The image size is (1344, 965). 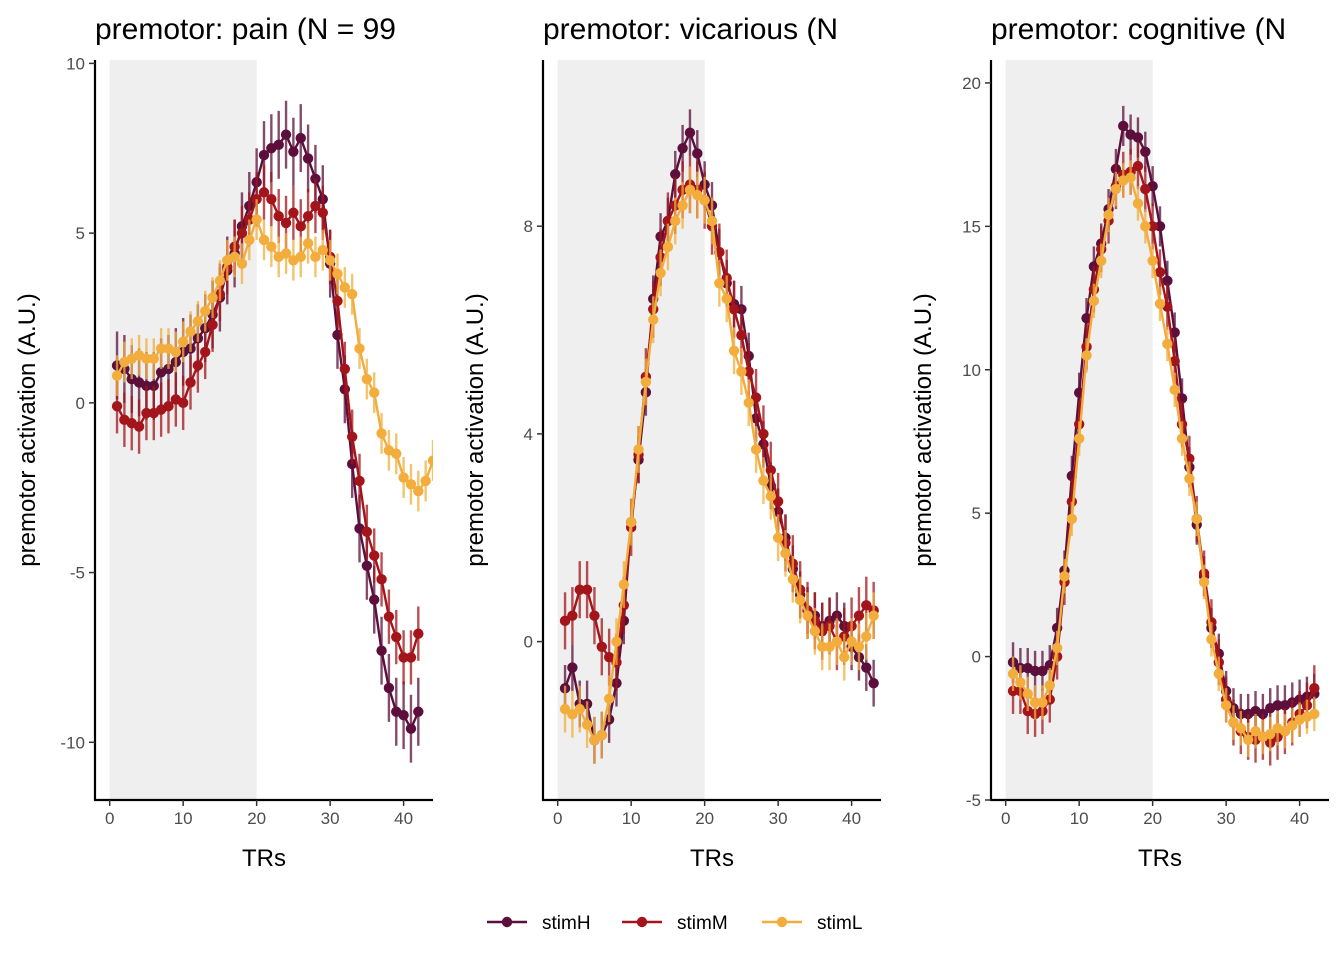 I want to click on y-tick-label: 5, so click(x=80, y=233).